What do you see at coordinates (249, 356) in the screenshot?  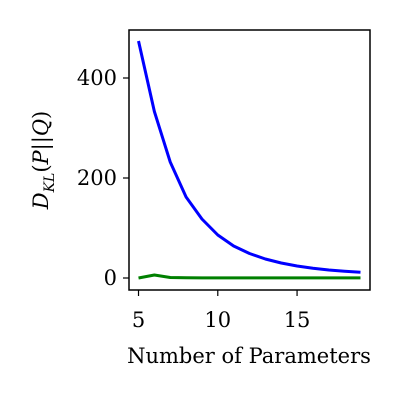 I see `x-axis-label: Number of Parameters` at bounding box center [249, 356].